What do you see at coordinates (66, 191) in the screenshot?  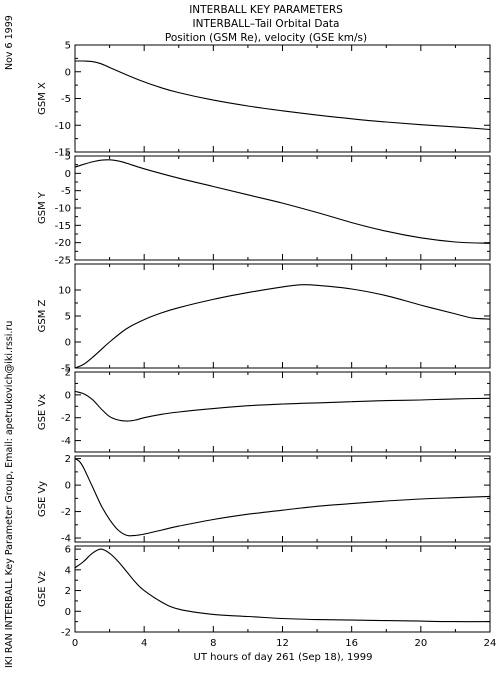 I see `y-tick-label-1-4: -5` at bounding box center [66, 191].